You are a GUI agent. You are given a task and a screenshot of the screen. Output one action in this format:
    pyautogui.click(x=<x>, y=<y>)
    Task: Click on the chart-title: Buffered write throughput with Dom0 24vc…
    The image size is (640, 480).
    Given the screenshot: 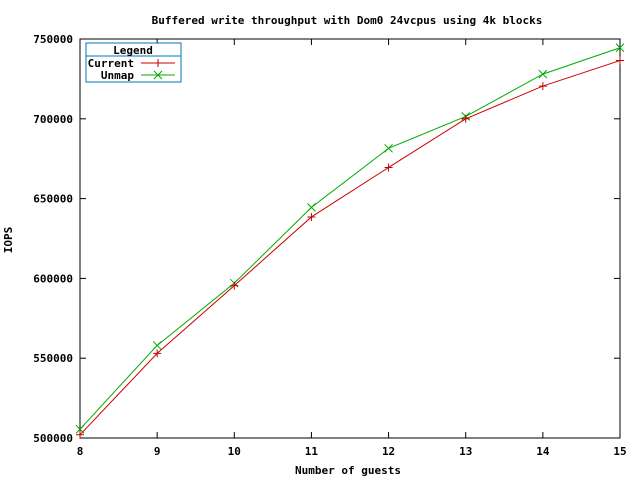 What is the action you would take?
    pyautogui.click(x=347, y=20)
    